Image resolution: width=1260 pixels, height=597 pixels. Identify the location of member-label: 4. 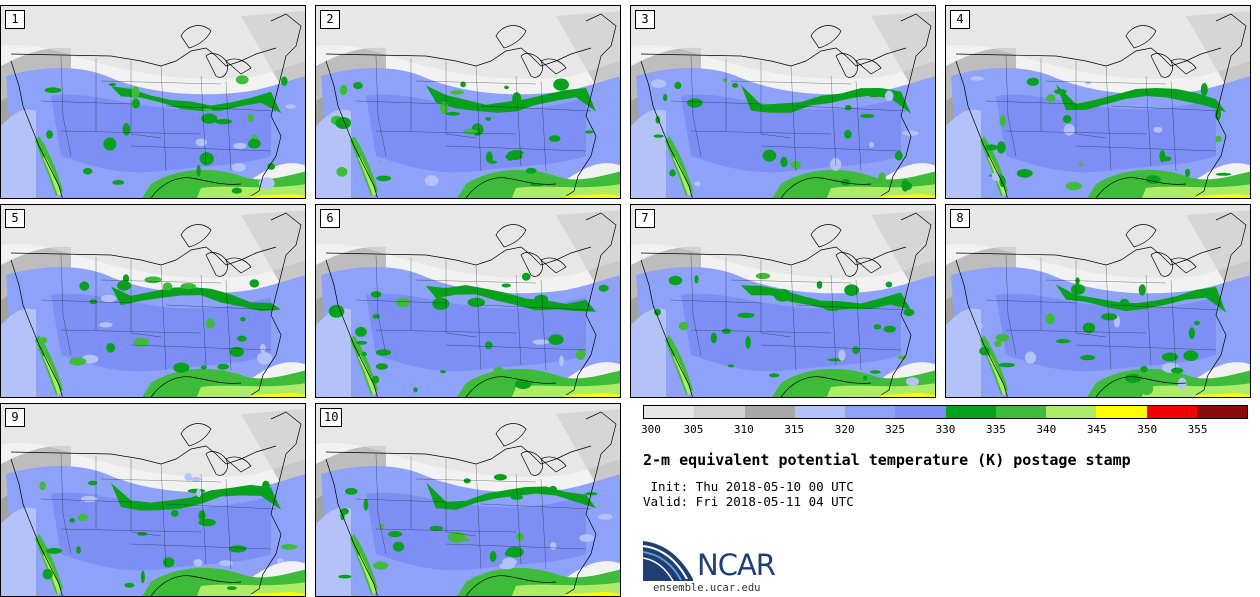
(960, 19).